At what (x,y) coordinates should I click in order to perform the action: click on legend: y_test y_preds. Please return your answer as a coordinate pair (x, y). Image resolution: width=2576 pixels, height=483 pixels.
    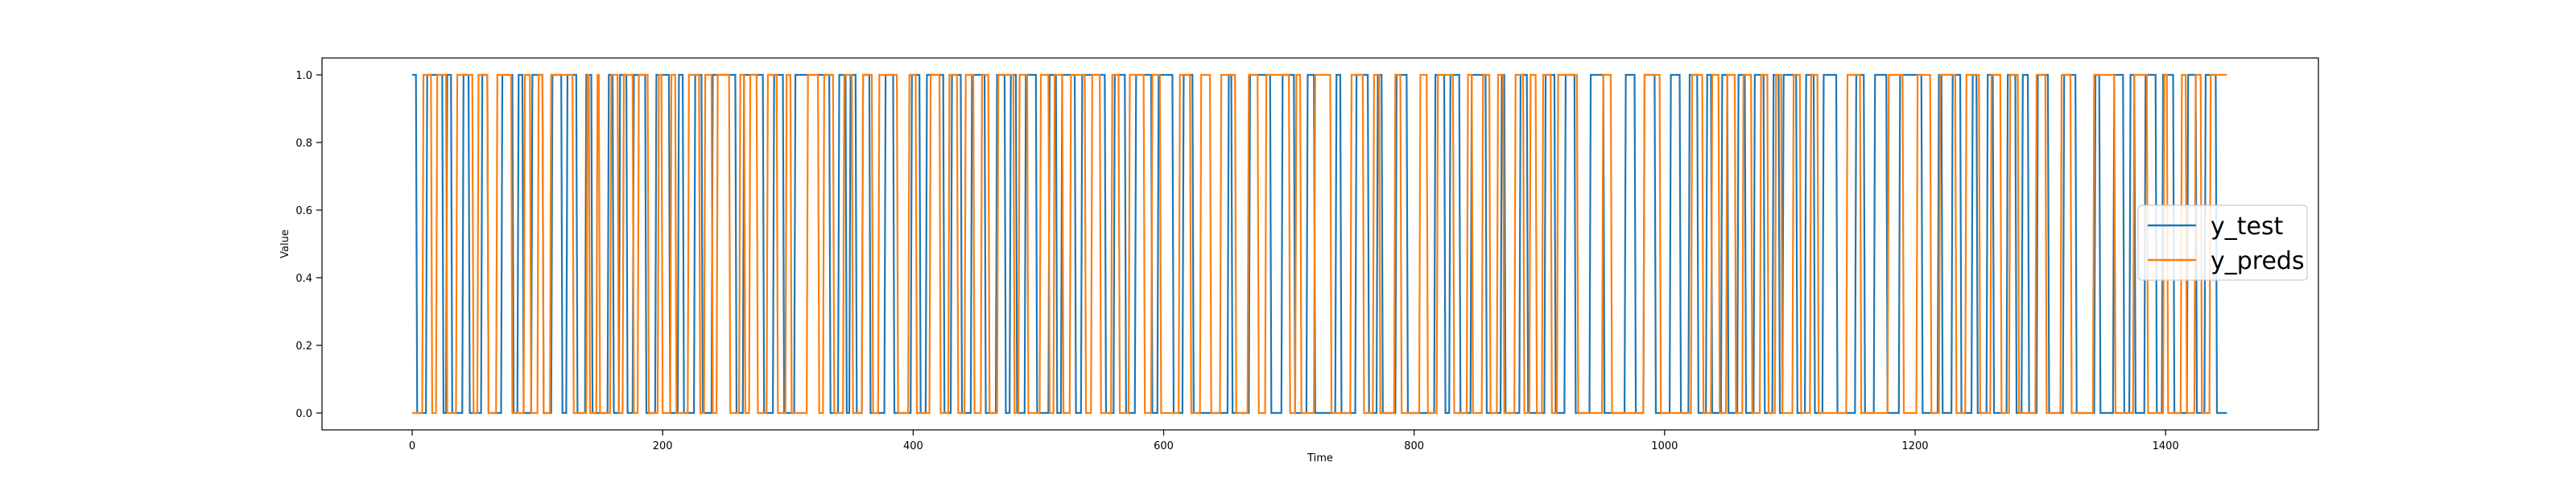
    Looking at the image, I should click on (2222, 242).